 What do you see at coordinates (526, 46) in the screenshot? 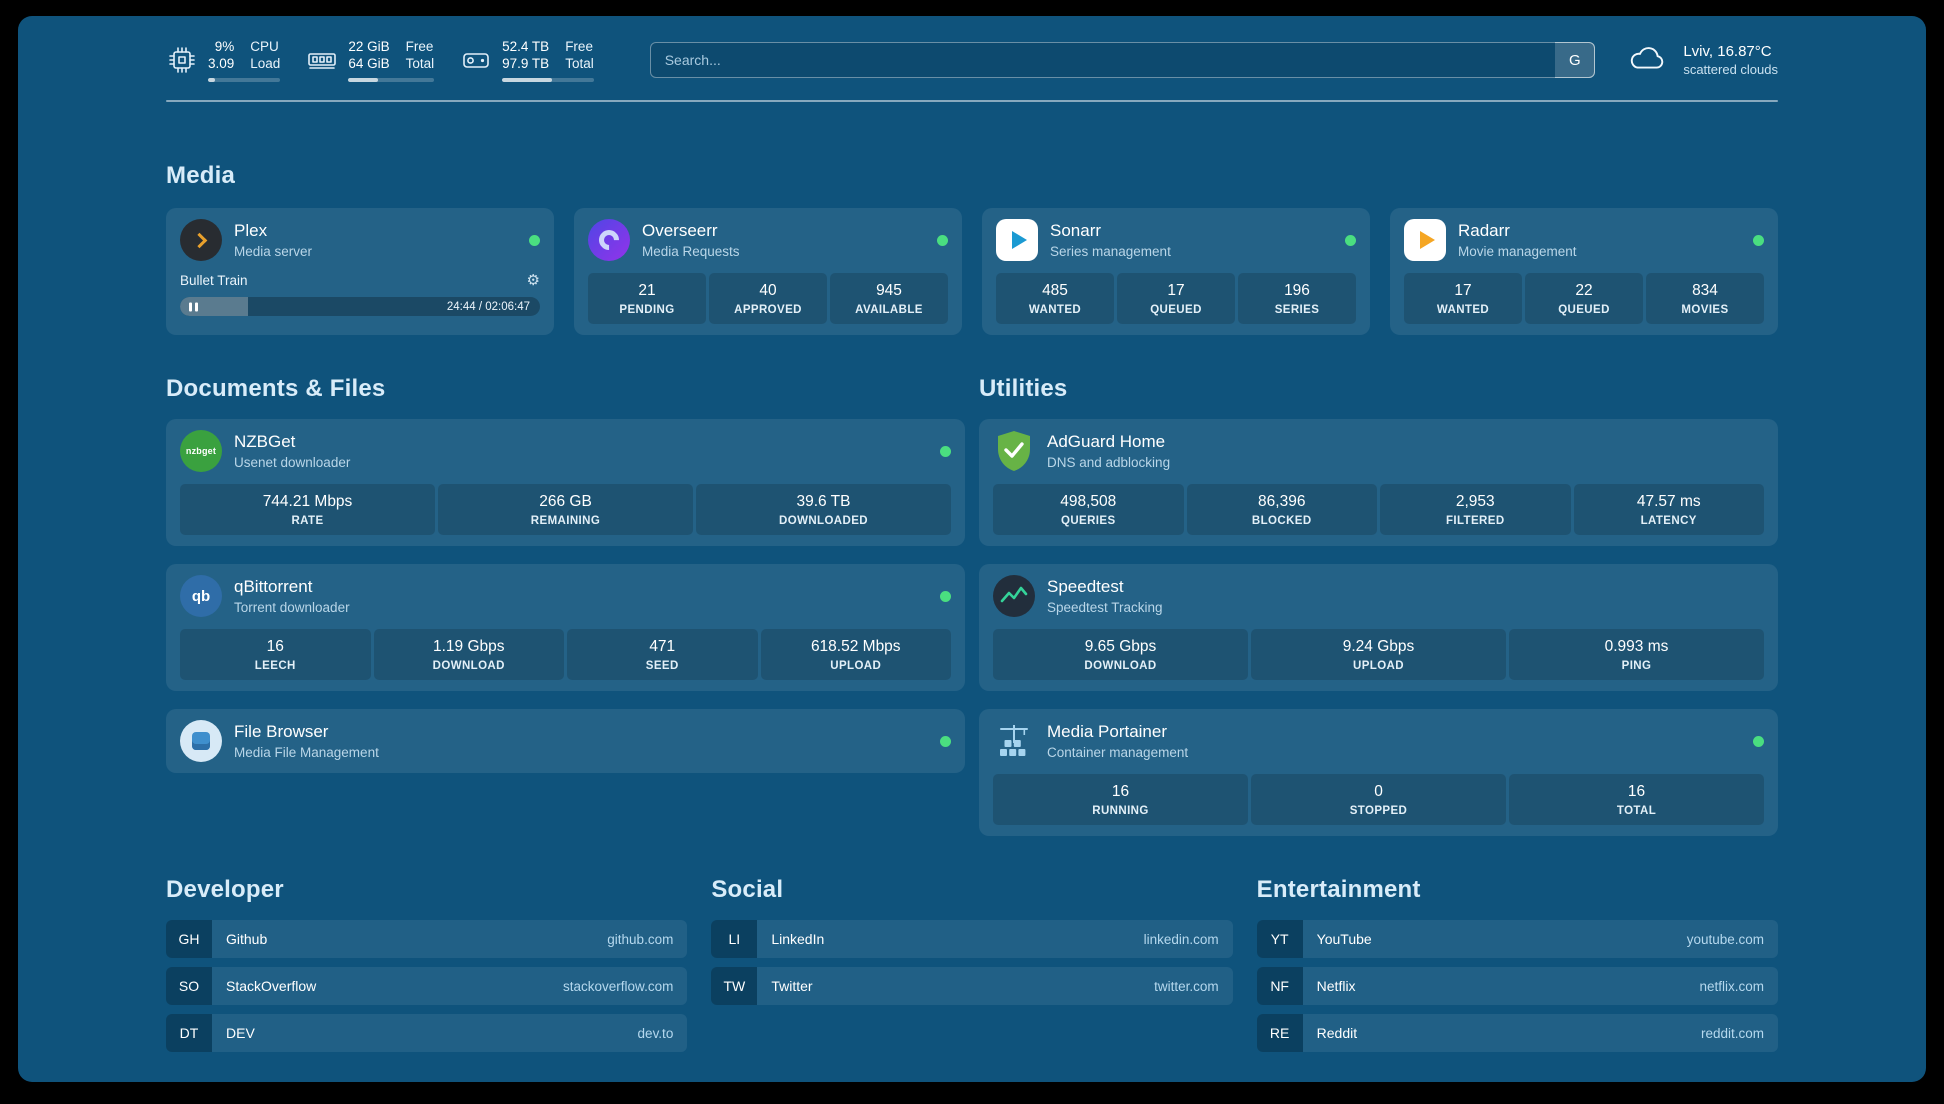
I see `disk-free-value: 52.4 TB` at bounding box center [526, 46].